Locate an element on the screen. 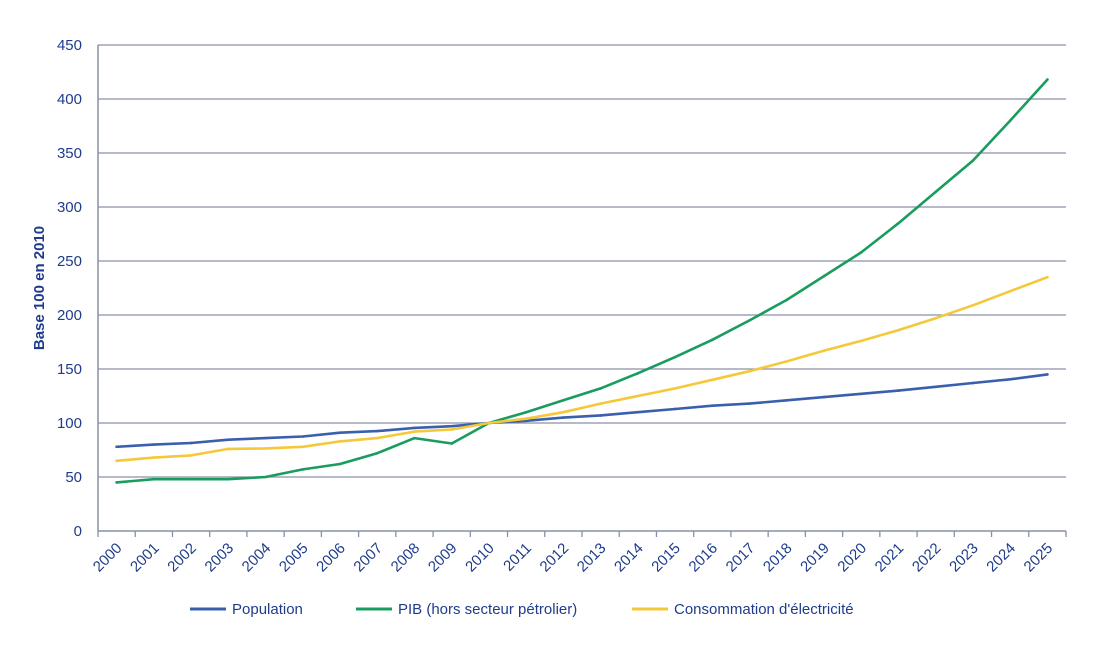  x-tick-label: 2022 is located at coordinates (927, 558).